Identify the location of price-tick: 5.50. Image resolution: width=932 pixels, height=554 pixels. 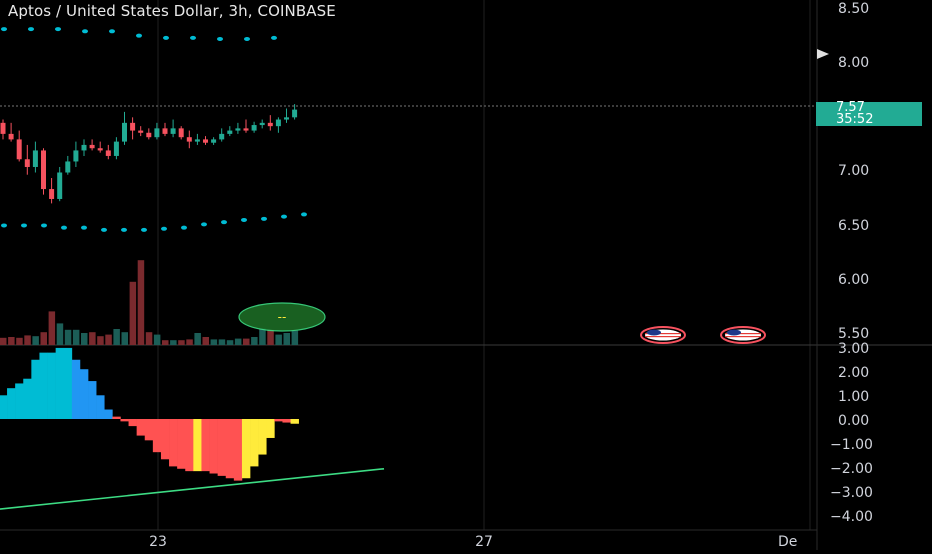
(853, 334).